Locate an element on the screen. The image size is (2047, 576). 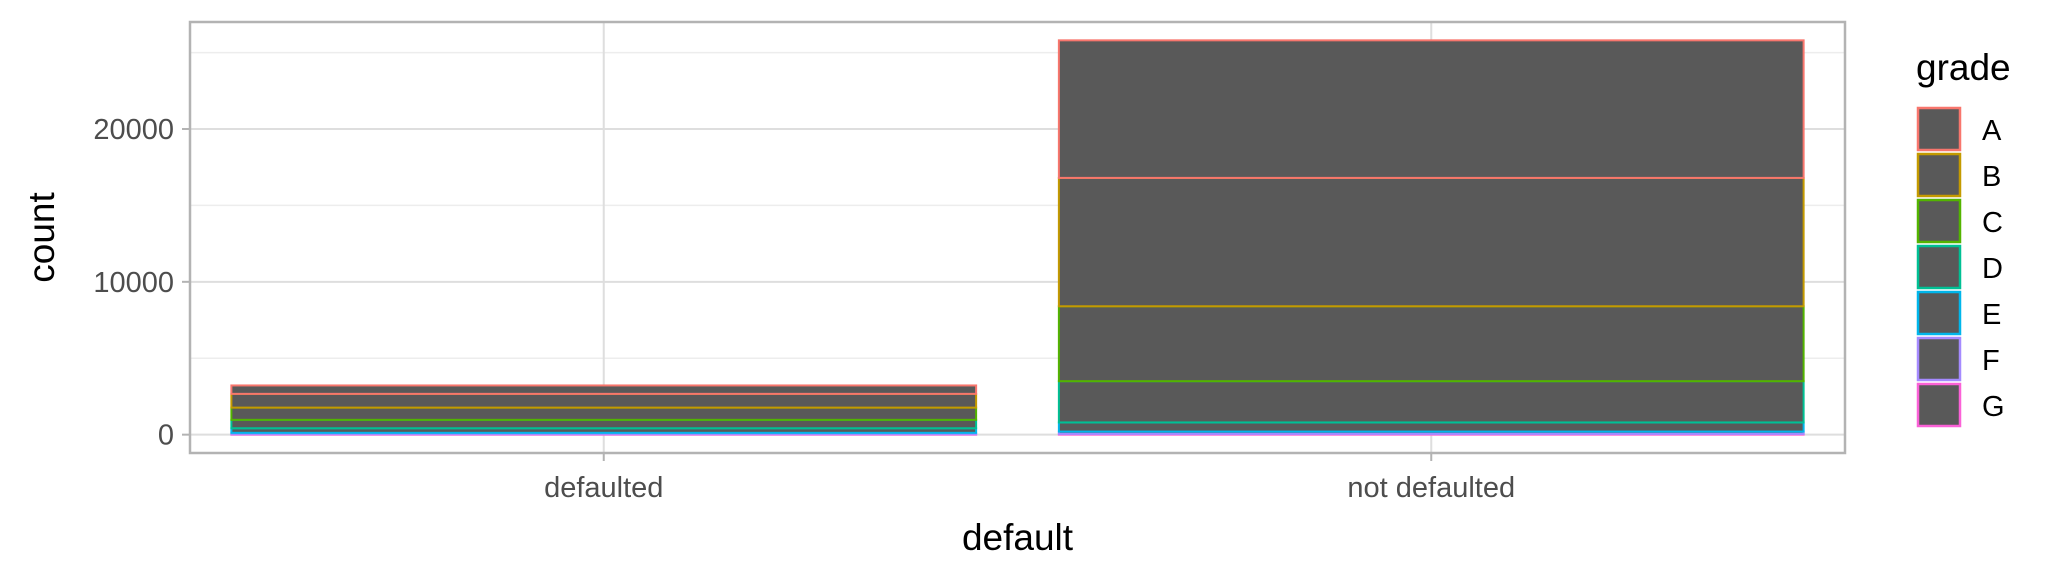
legend-key-A is located at coordinates (1939, 129).